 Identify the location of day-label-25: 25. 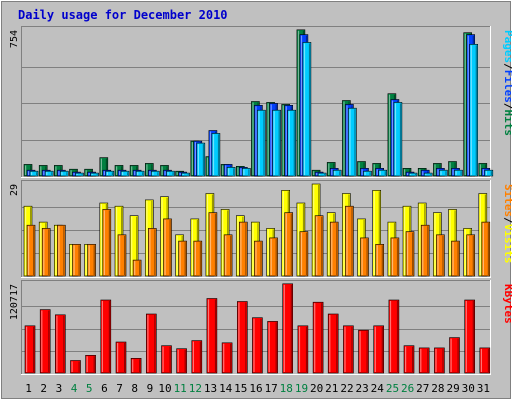
(392, 388).